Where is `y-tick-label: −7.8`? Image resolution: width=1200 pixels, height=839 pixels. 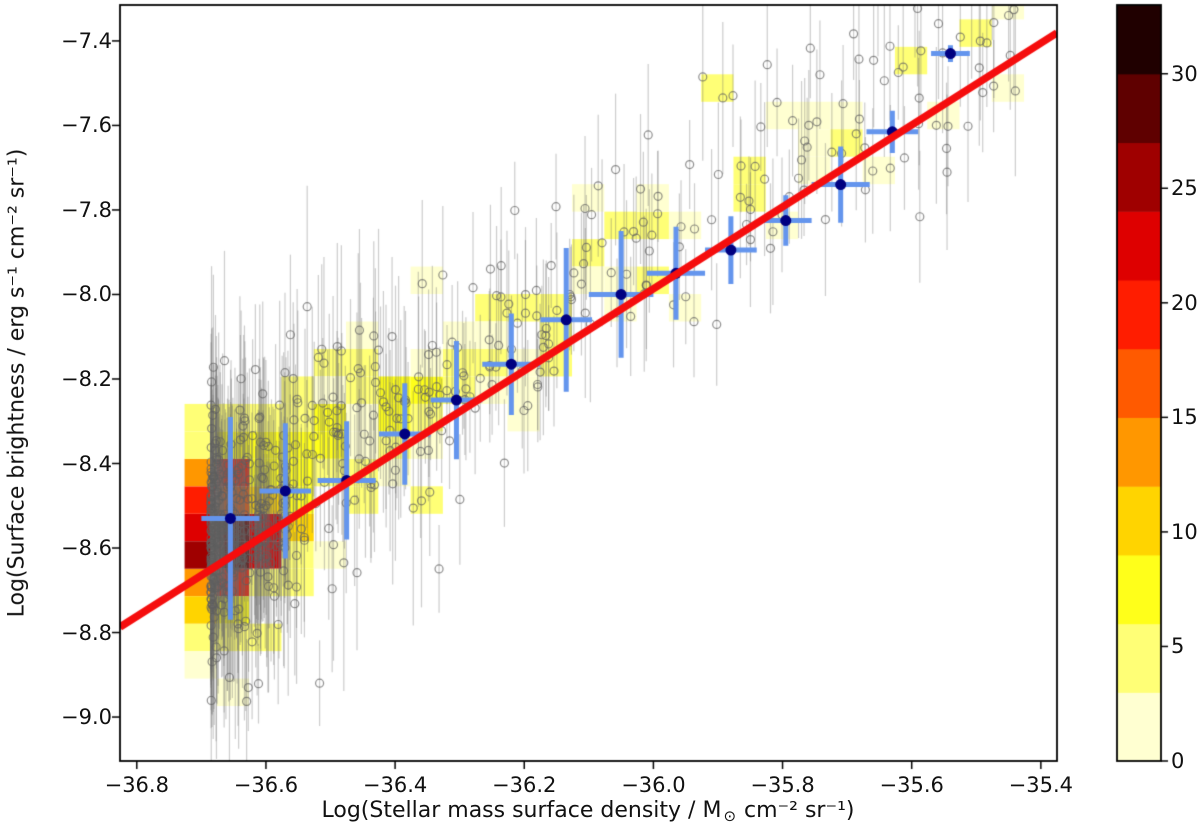
y-tick-label: −7.8 is located at coordinates (86, 209).